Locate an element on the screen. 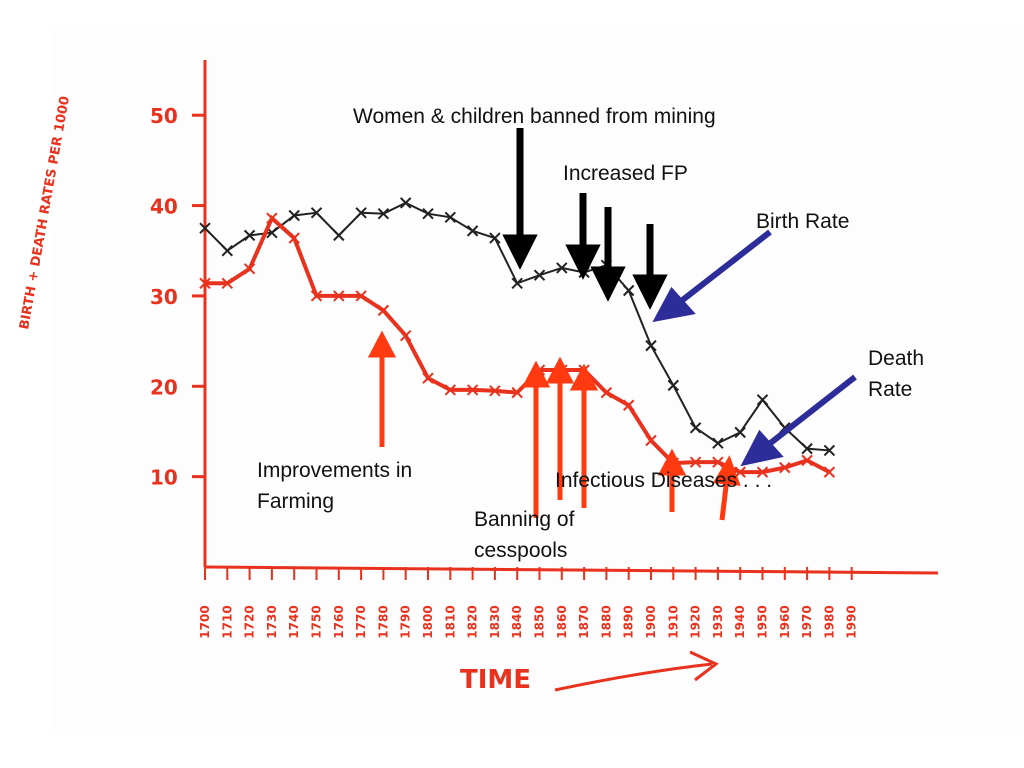 The height and width of the screenshot is (768, 1024). x-tick-label: 1910 is located at coordinates (673, 621).